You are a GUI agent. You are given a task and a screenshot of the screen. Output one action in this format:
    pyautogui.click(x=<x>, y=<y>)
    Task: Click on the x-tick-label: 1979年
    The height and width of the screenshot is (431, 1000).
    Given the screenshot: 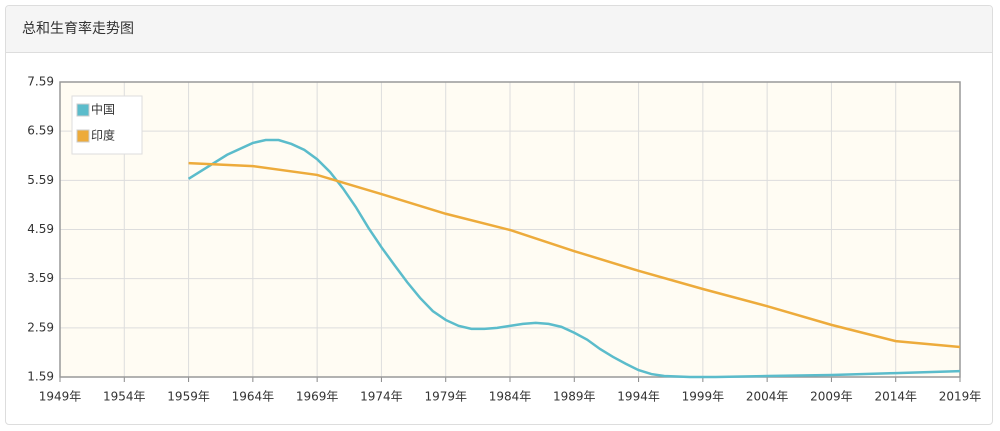 What is the action you would take?
    pyautogui.click(x=445, y=397)
    